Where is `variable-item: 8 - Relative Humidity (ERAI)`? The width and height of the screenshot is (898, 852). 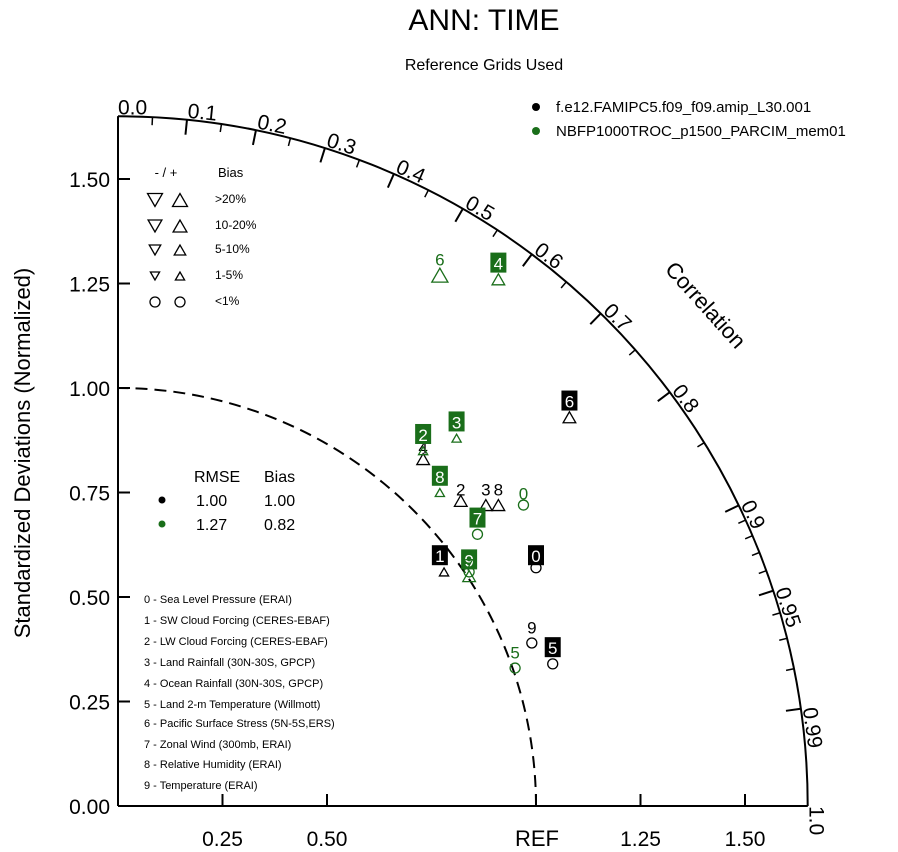 variable-item: 8 - Relative Humidity (ERAI) is located at coordinates (213, 765).